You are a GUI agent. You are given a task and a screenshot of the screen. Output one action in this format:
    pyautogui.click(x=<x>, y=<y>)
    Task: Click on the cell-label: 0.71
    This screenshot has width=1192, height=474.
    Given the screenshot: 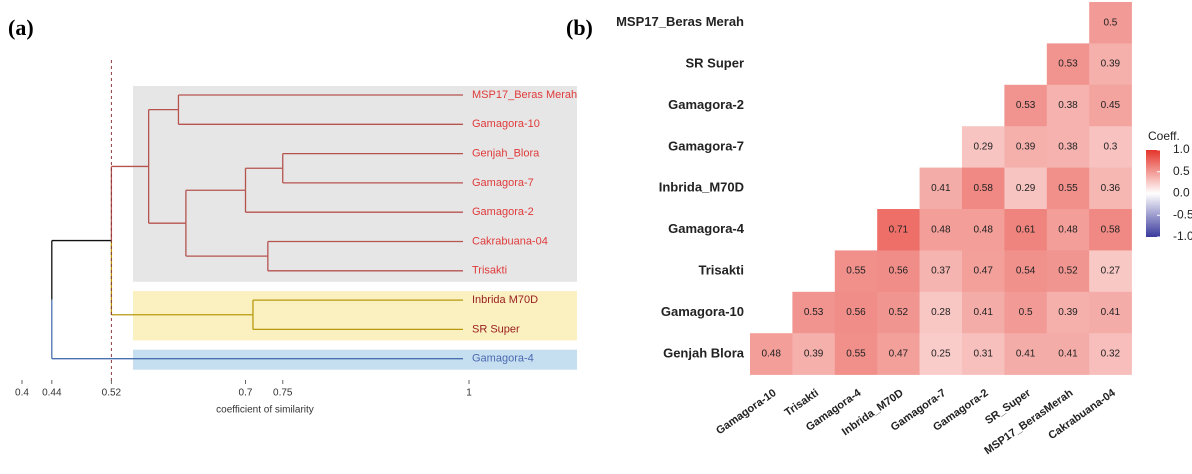 What is the action you would take?
    pyautogui.click(x=899, y=229)
    